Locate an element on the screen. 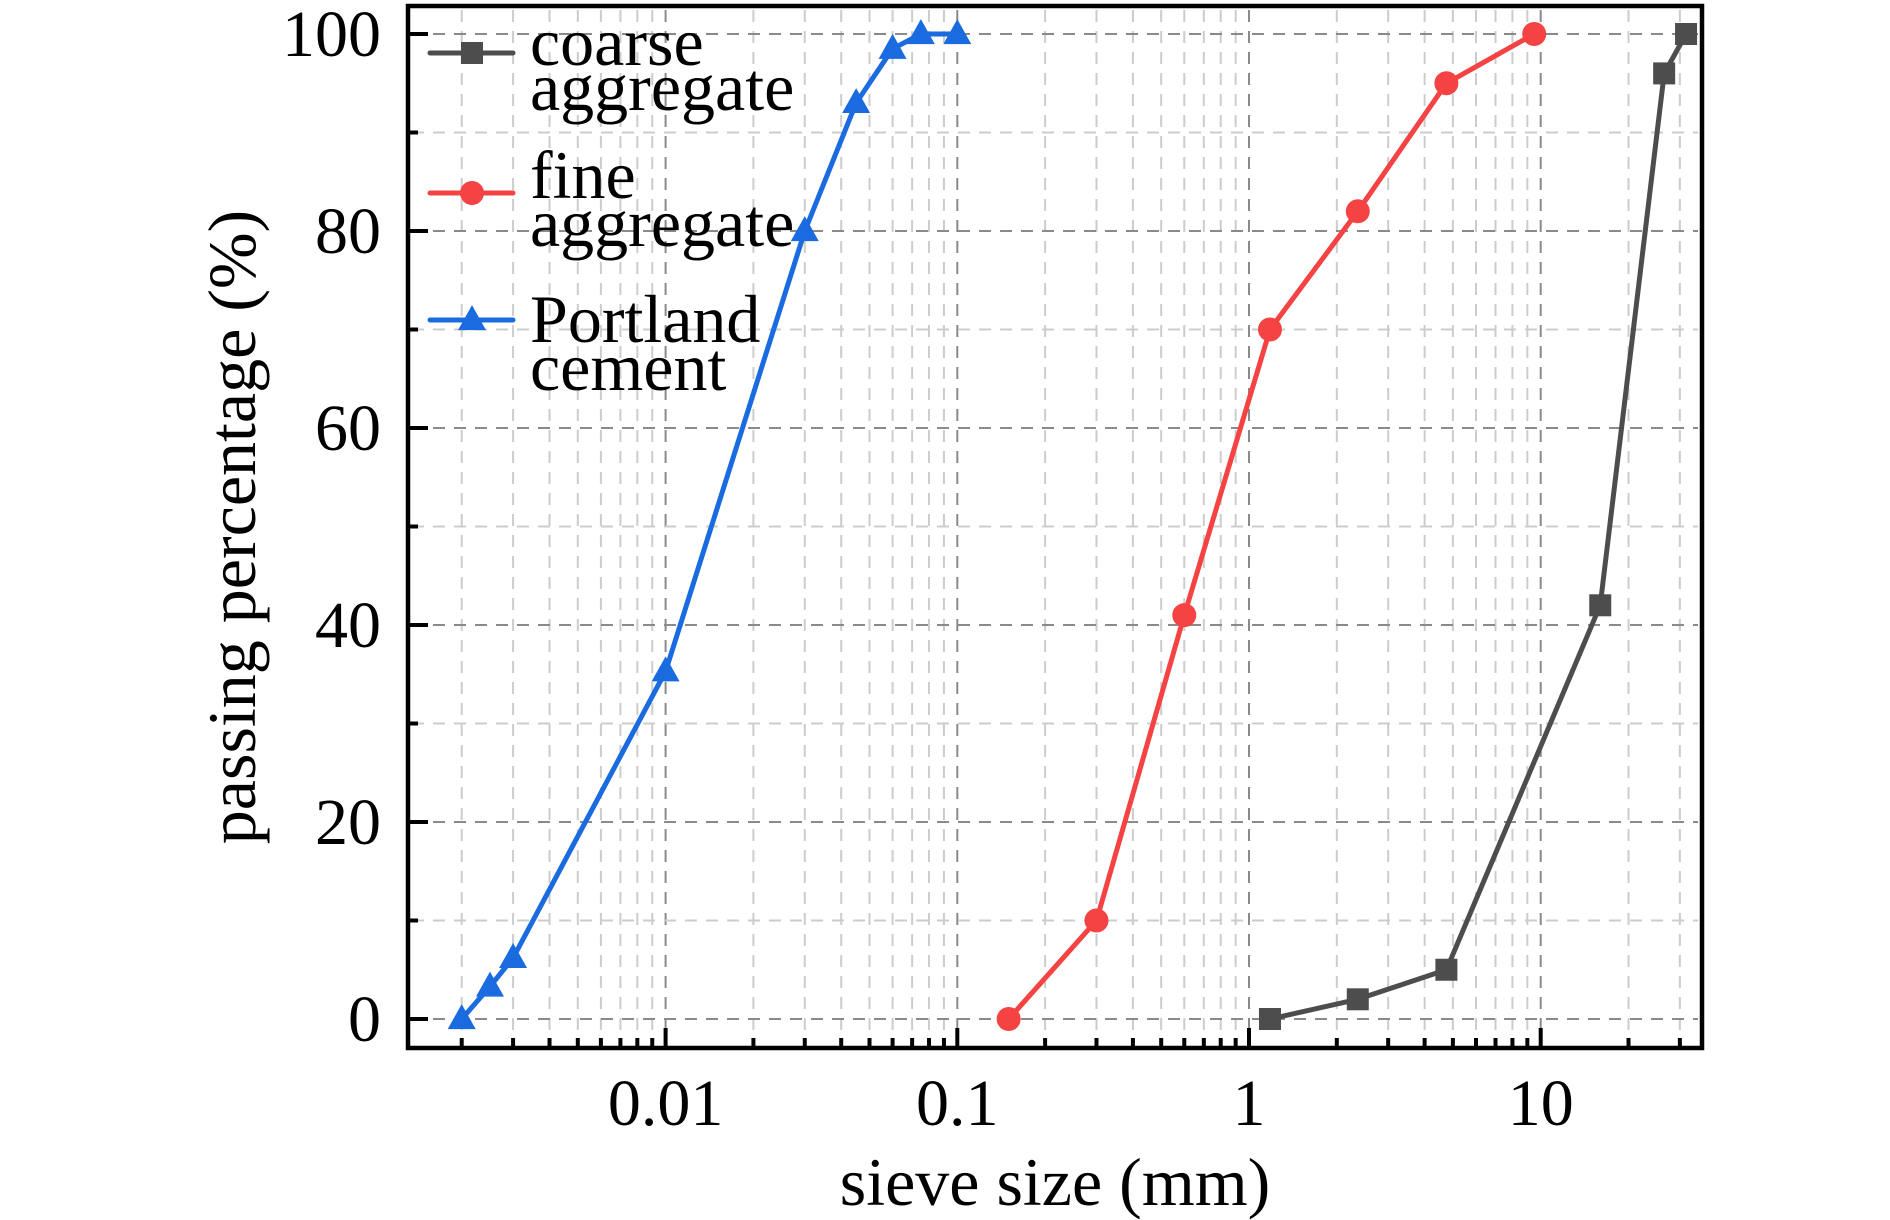 Image resolution: width=1890 pixels, height=1220 pixels. y-tick-label: 40 is located at coordinates (348, 625).